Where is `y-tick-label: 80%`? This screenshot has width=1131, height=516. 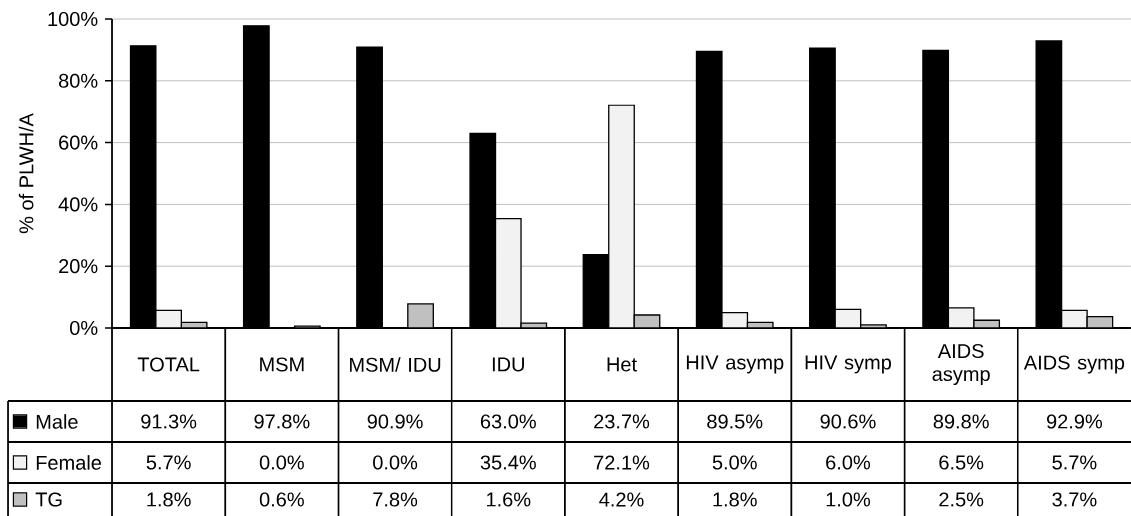
y-tick-label: 80% is located at coordinates (78, 80).